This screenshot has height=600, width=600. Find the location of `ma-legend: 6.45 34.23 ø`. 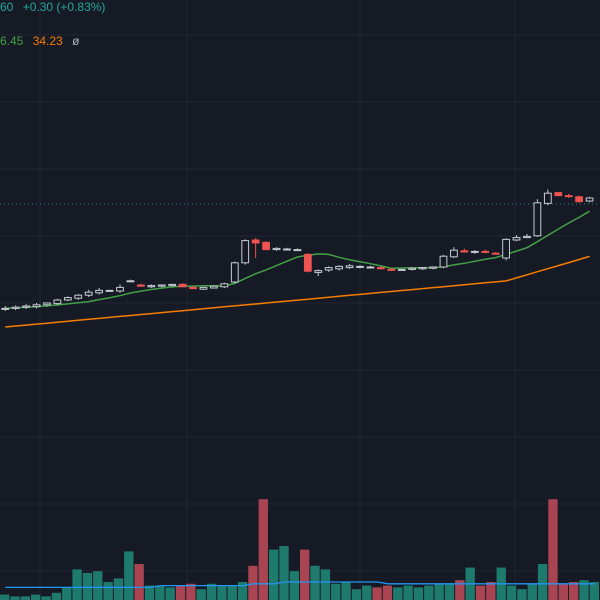

ma-legend: 6.45 34.23 ø is located at coordinates (42, 41).